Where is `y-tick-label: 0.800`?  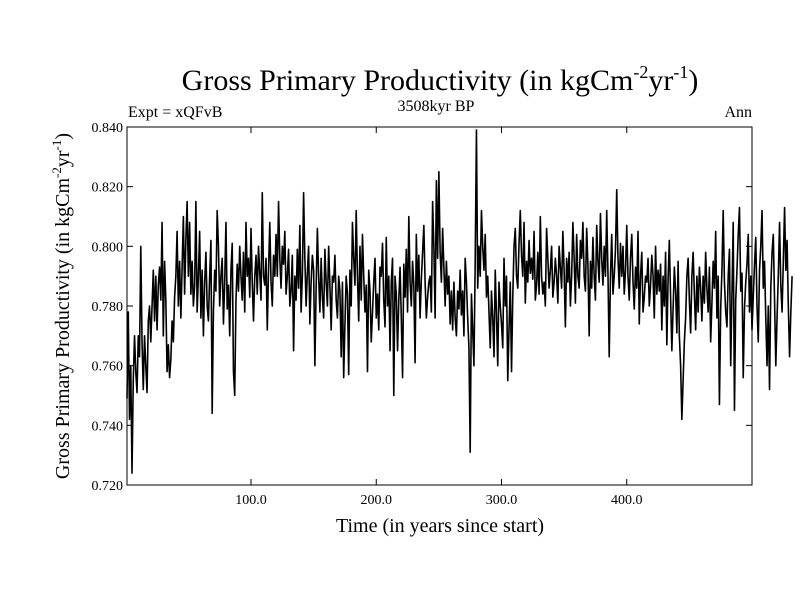
y-tick-label: 0.800 is located at coordinates (108, 247).